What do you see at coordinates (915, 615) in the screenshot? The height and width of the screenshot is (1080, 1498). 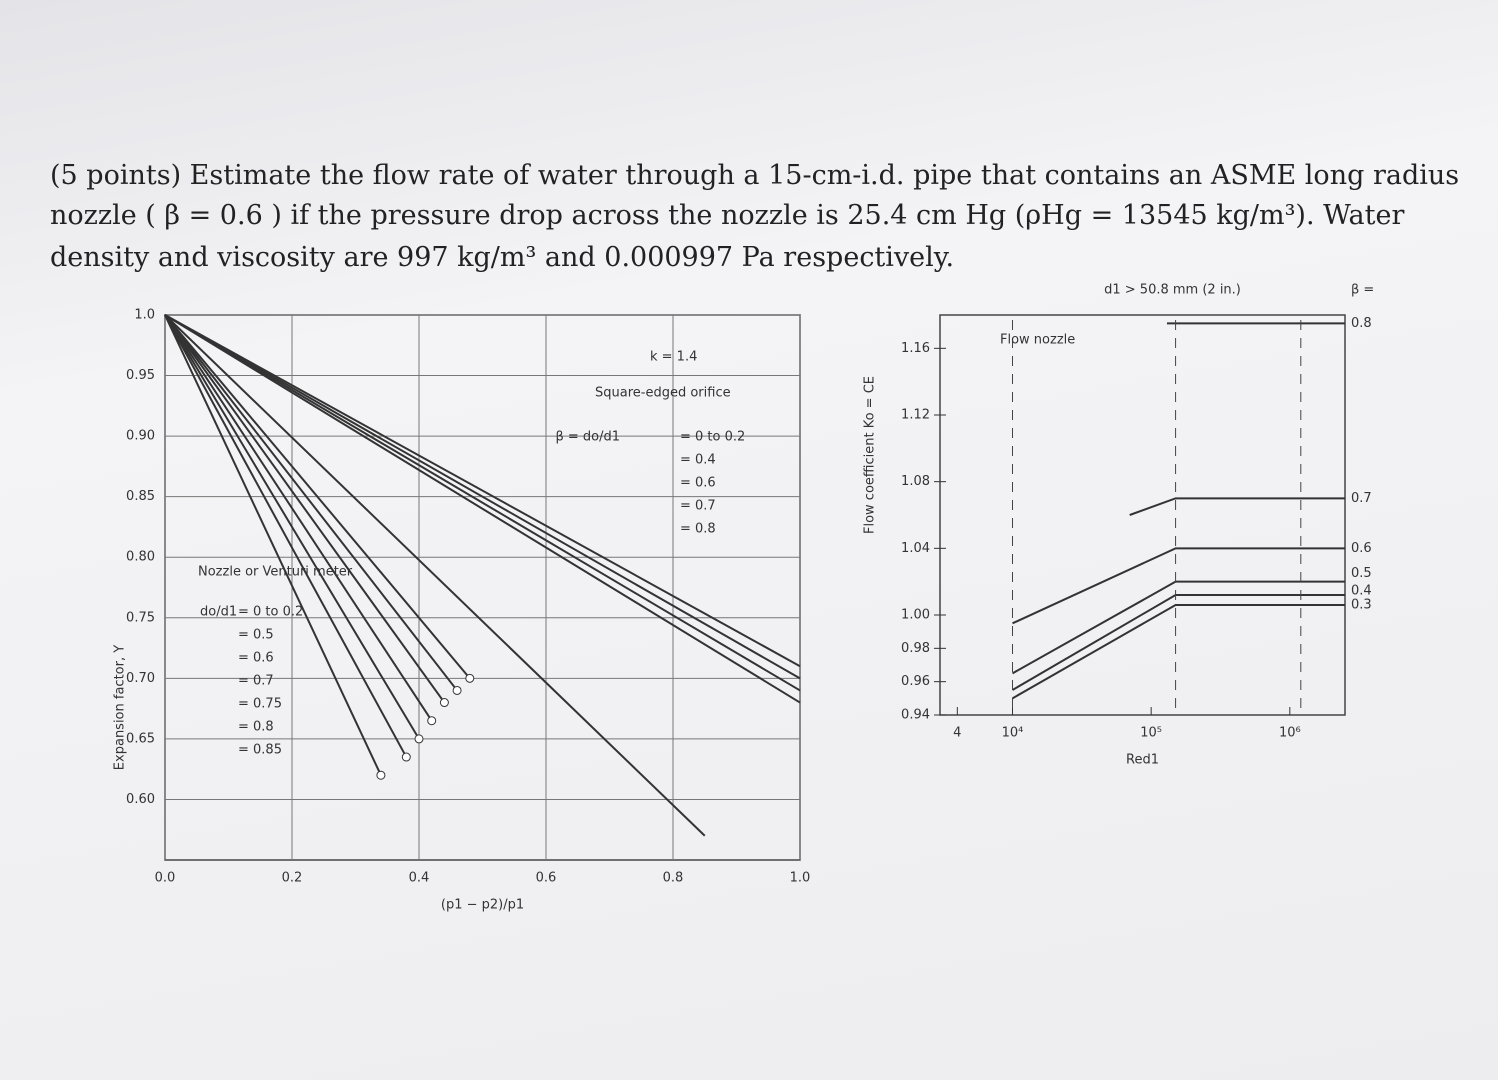 I see `y-tick-label: 1.00` at bounding box center [915, 615].